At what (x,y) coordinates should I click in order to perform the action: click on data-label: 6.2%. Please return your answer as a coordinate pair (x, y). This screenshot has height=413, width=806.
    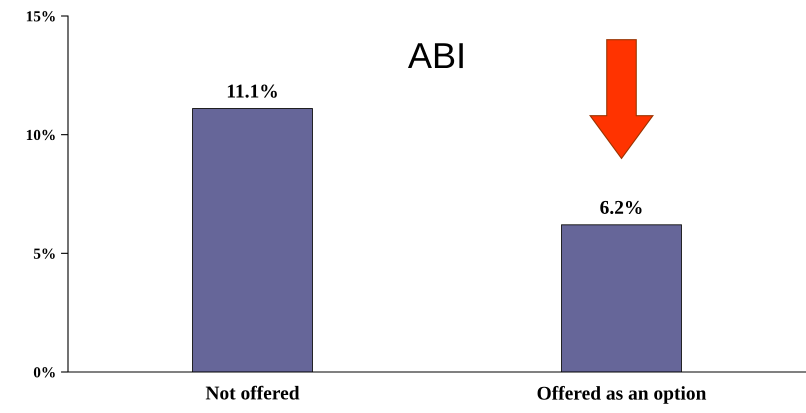
    Looking at the image, I should click on (621, 207).